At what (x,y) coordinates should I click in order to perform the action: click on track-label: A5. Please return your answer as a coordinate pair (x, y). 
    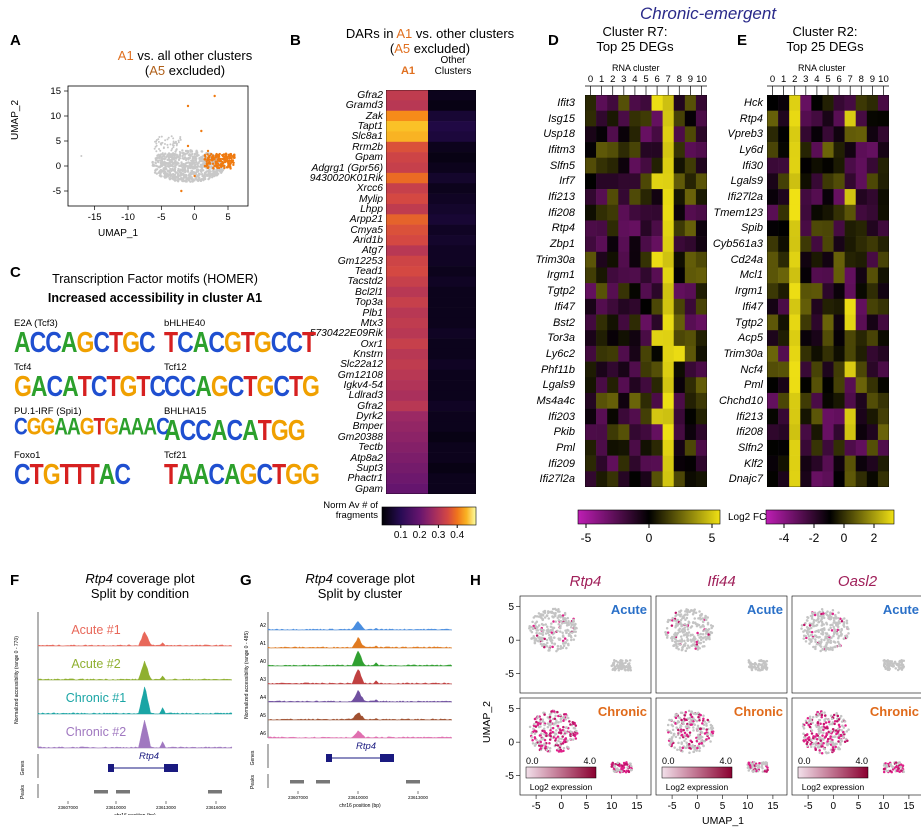
    Looking at the image, I should click on (263, 716).